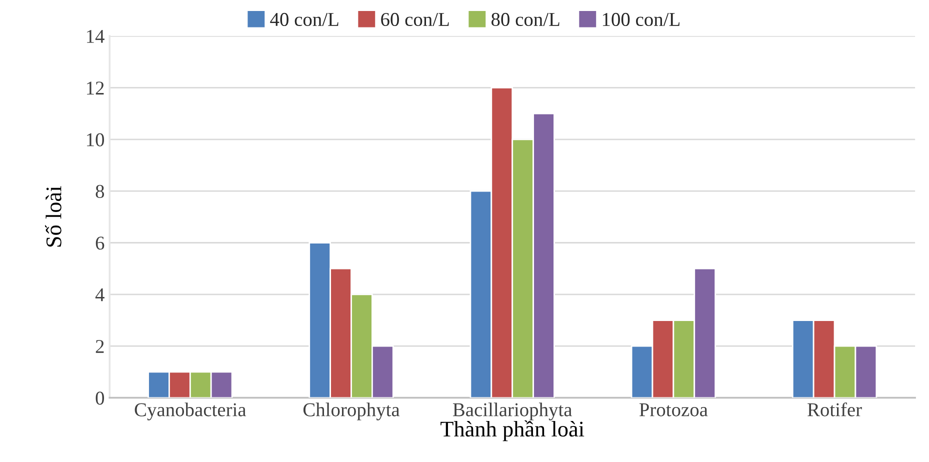  Describe the element at coordinates (673, 409) in the screenshot. I see `x-tick-label: Protozoa` at that location.